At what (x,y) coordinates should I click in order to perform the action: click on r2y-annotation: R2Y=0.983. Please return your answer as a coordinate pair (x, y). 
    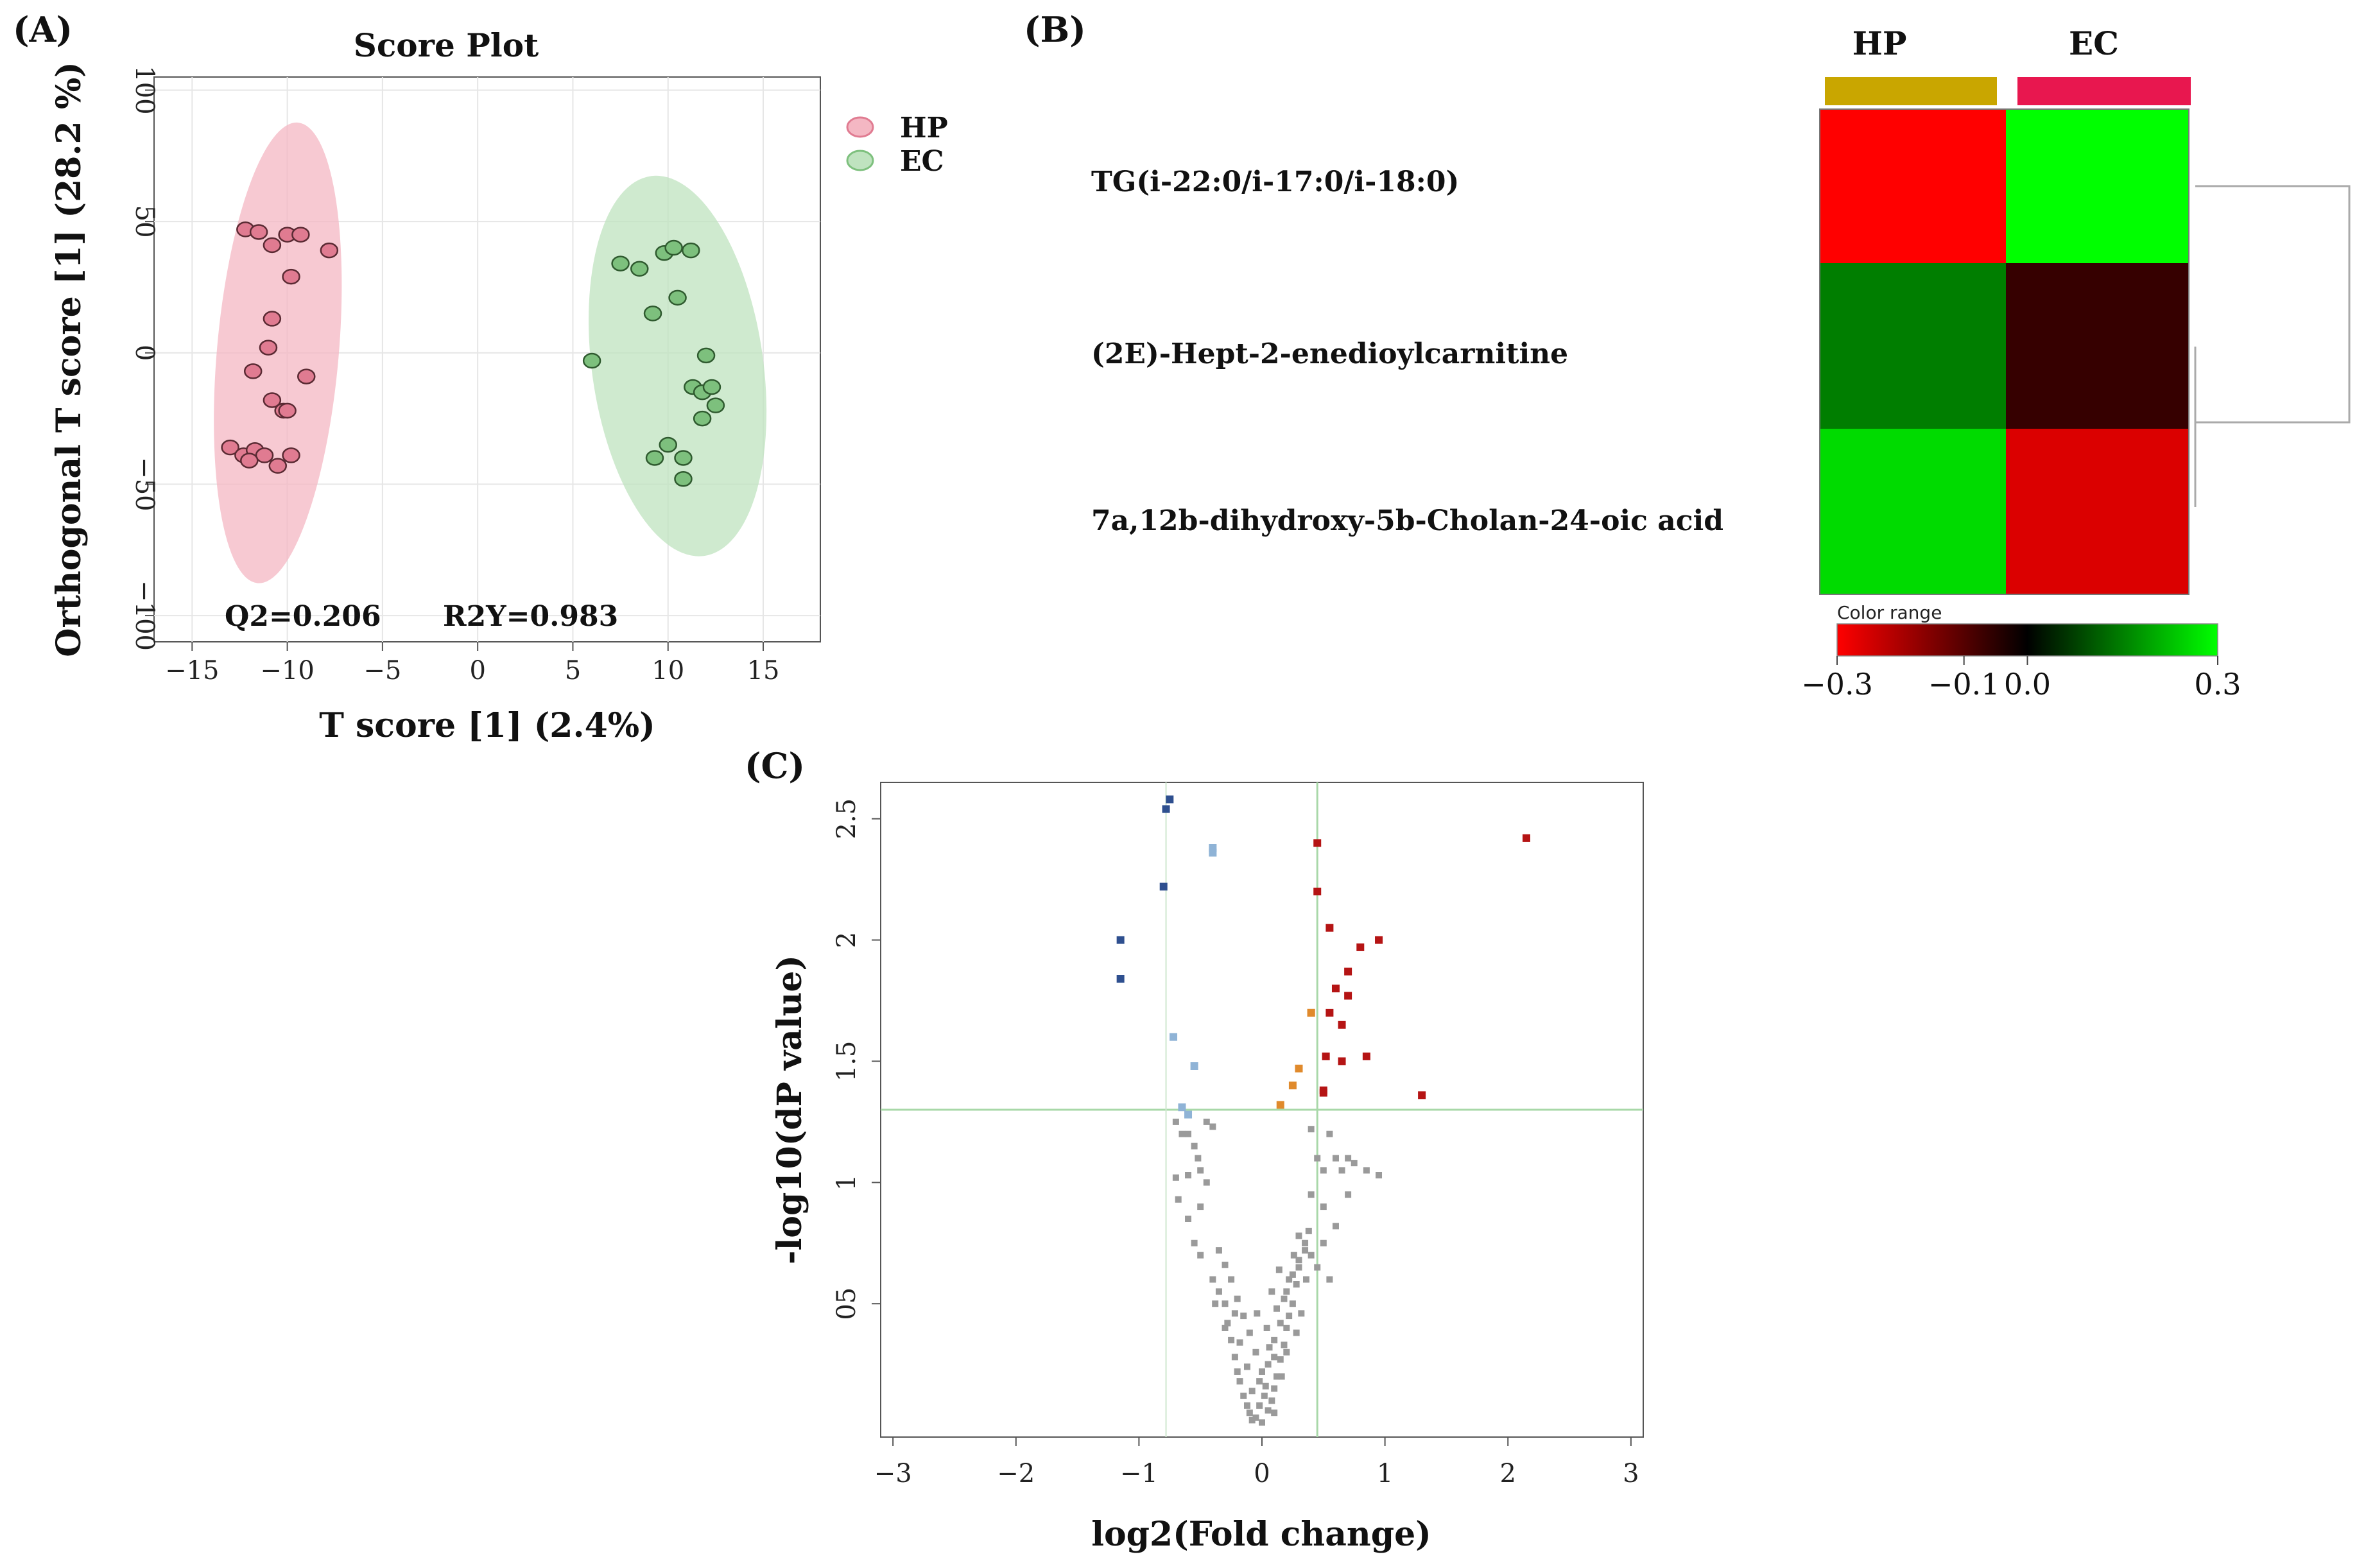
    Looking at the image, I should click on (530, 616).